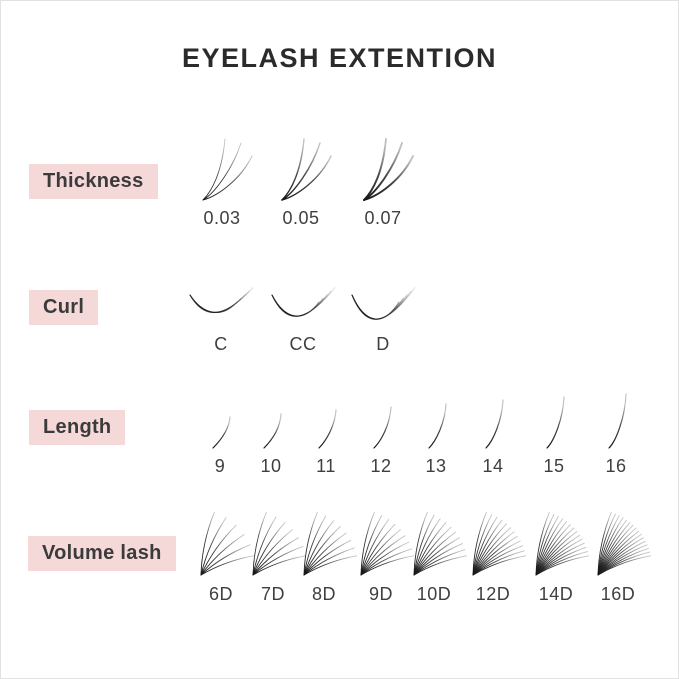 The height and width of the screenshot is (679, 679). I want to click on thickness-sample-0.05, so click(304, 169).